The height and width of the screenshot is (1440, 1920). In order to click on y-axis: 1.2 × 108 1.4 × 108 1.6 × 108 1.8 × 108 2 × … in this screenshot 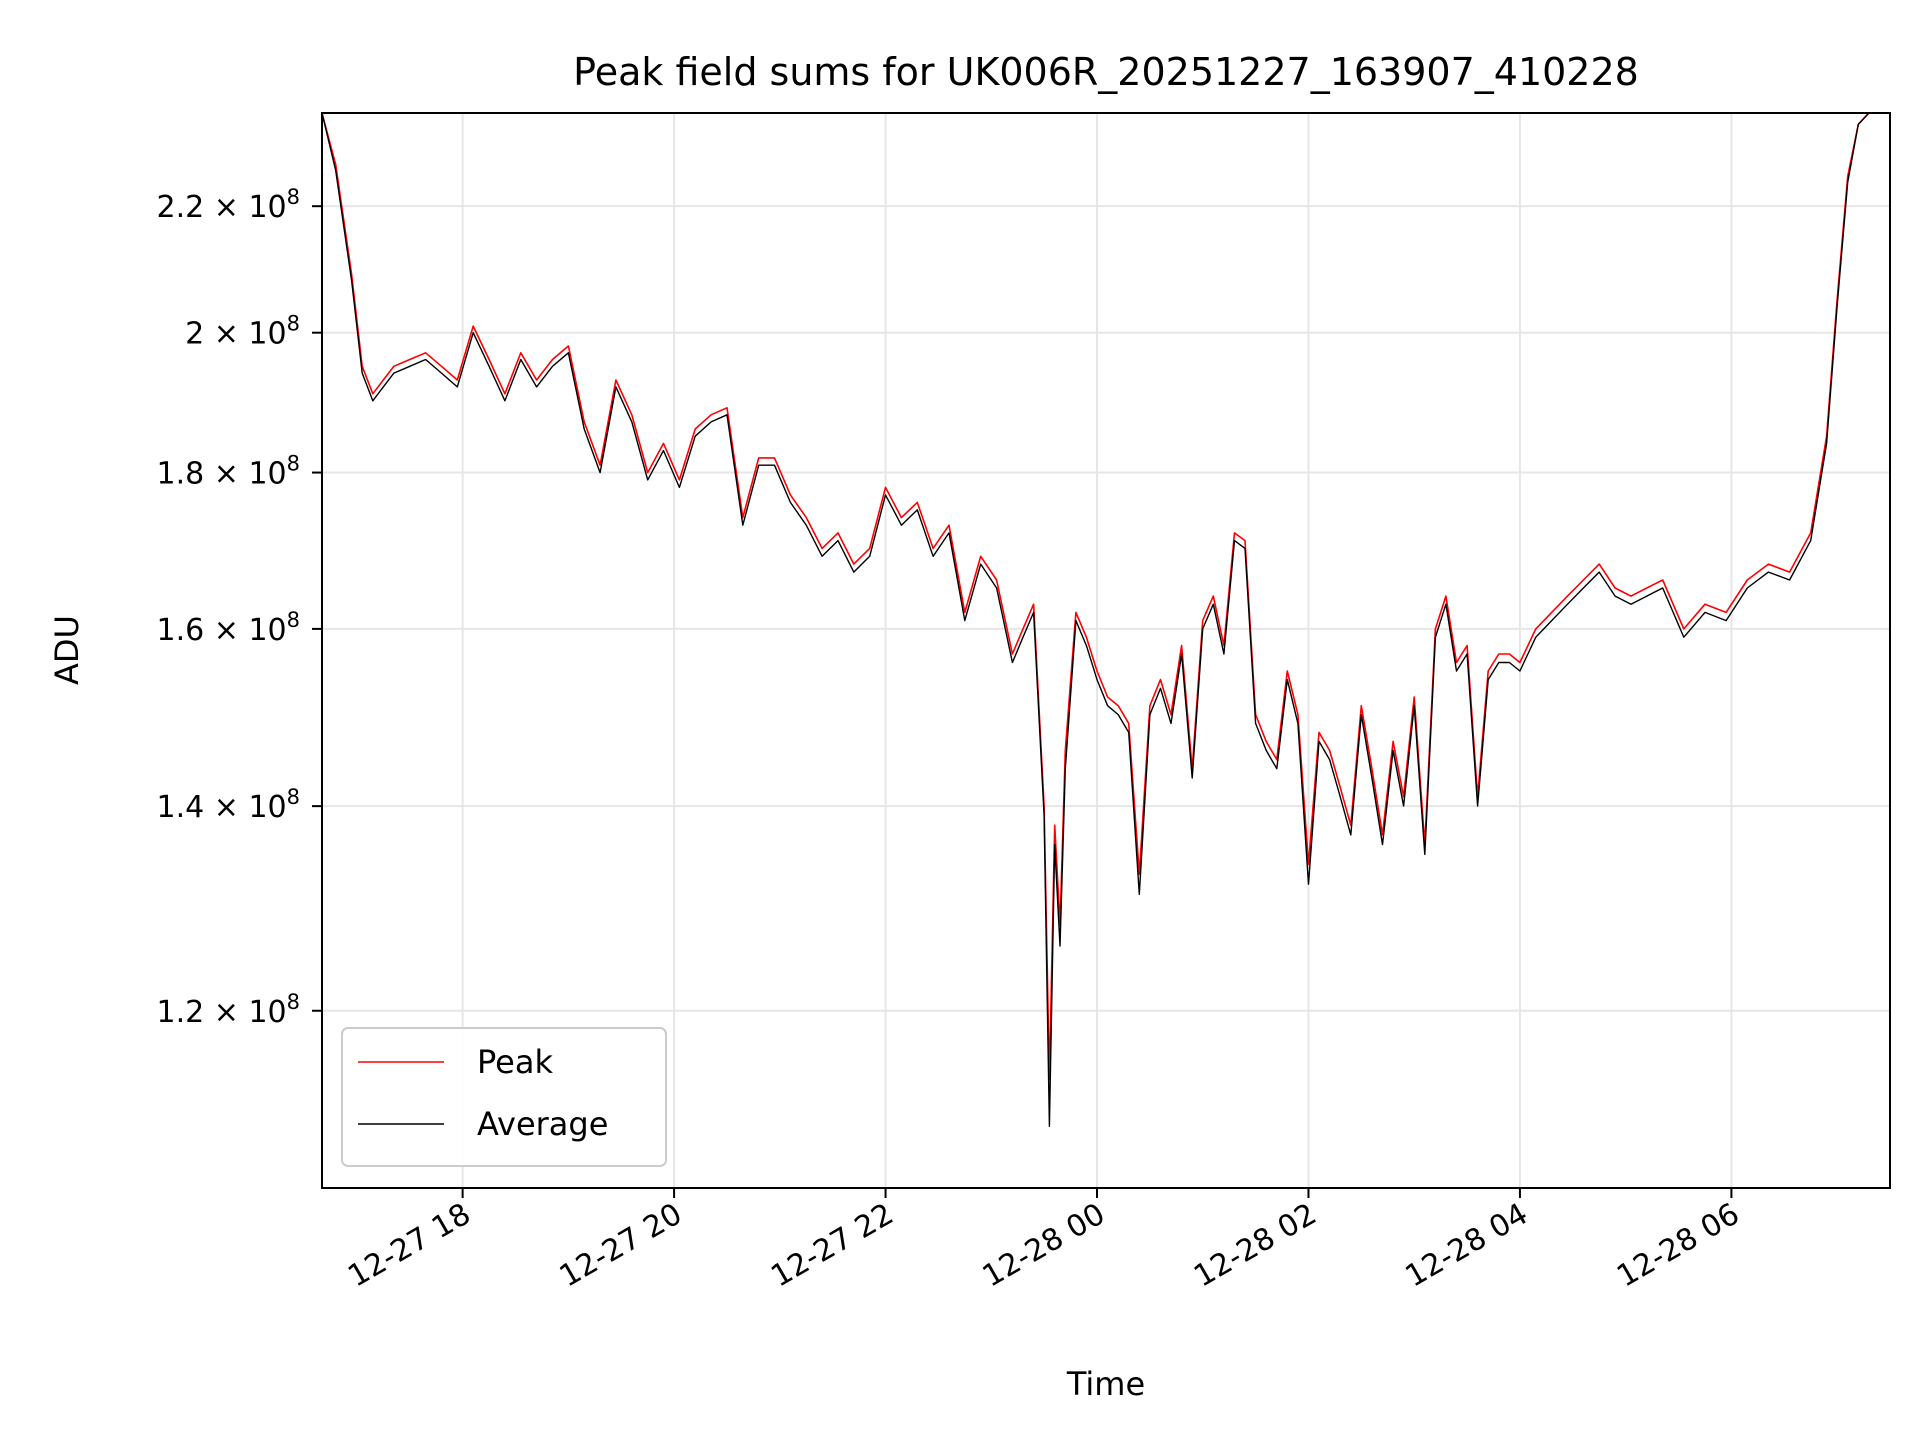, I will do `click(239, 607)`.